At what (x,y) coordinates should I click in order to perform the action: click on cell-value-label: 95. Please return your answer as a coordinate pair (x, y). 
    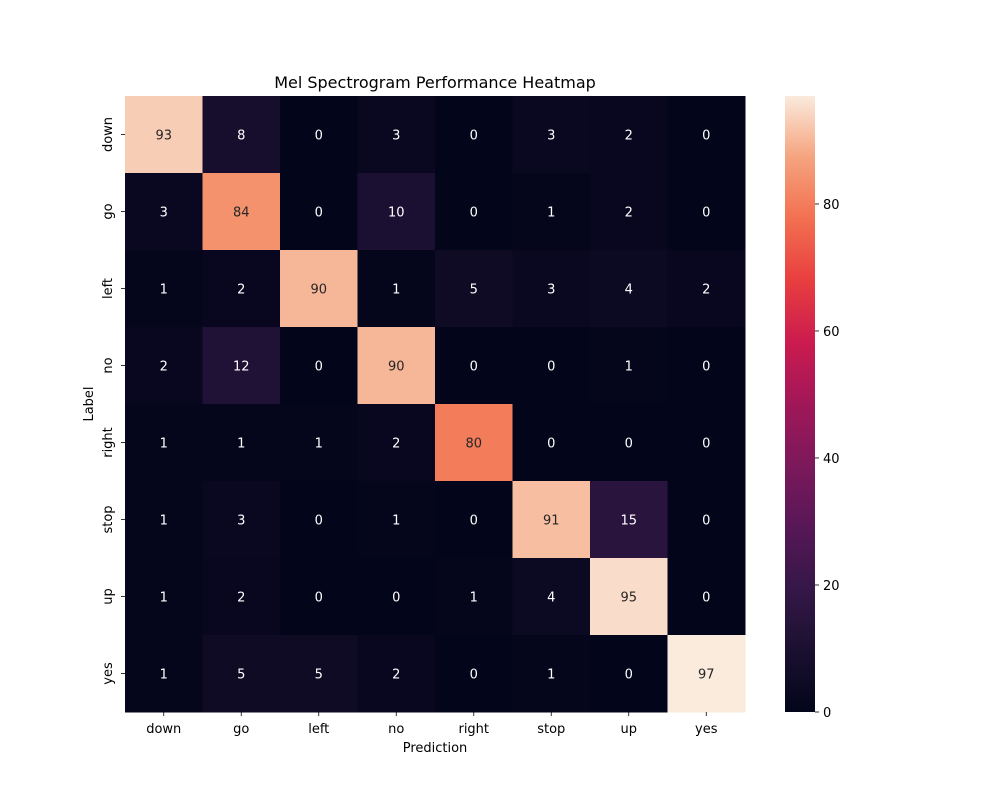
    Looking at the image, I should click on (628, 598).